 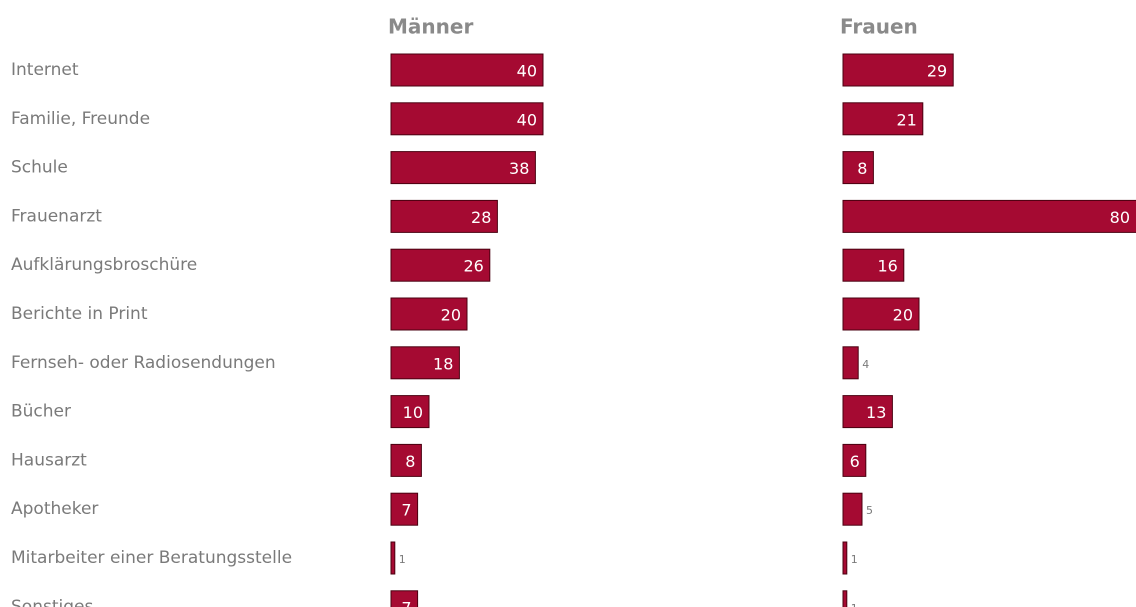 I want to click on category-label: Berichte in Print, so click(x=79, y=314).